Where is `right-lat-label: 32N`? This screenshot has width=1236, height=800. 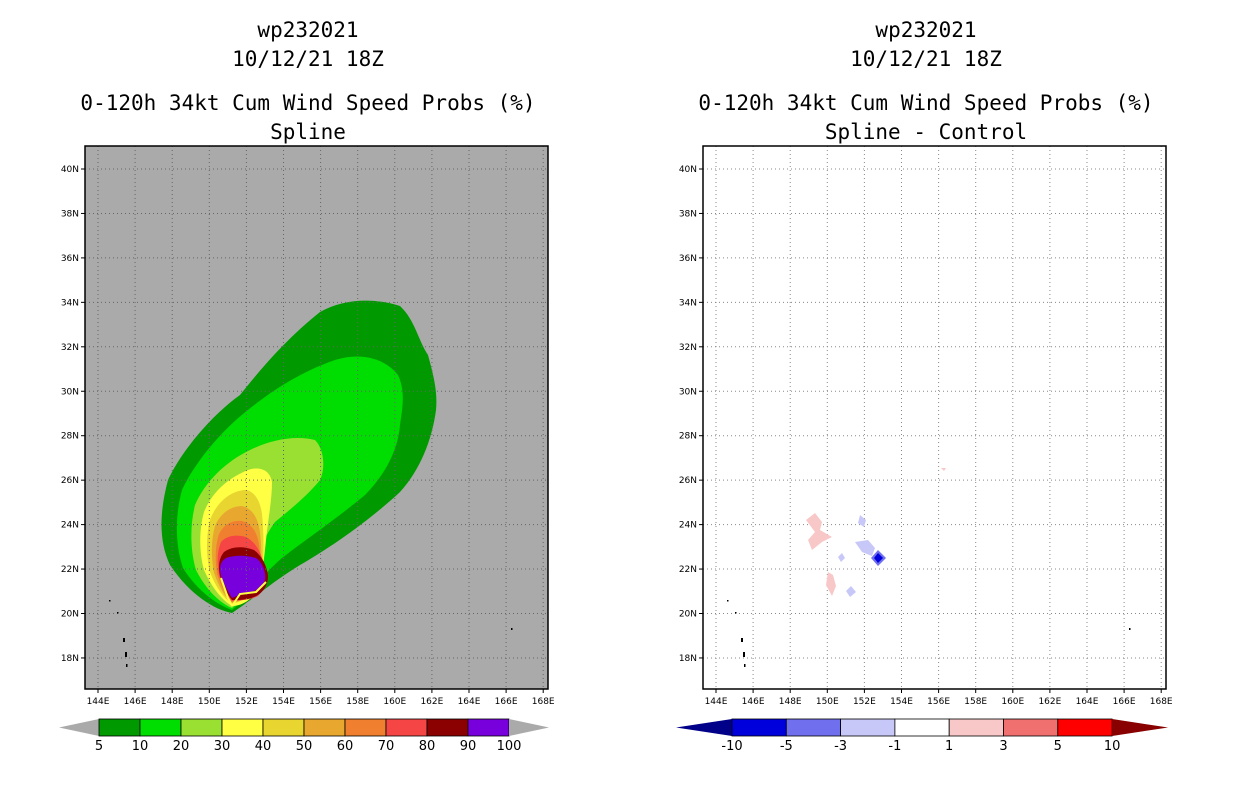 right-lat-label: 32N is located at coordinates (688, 348).